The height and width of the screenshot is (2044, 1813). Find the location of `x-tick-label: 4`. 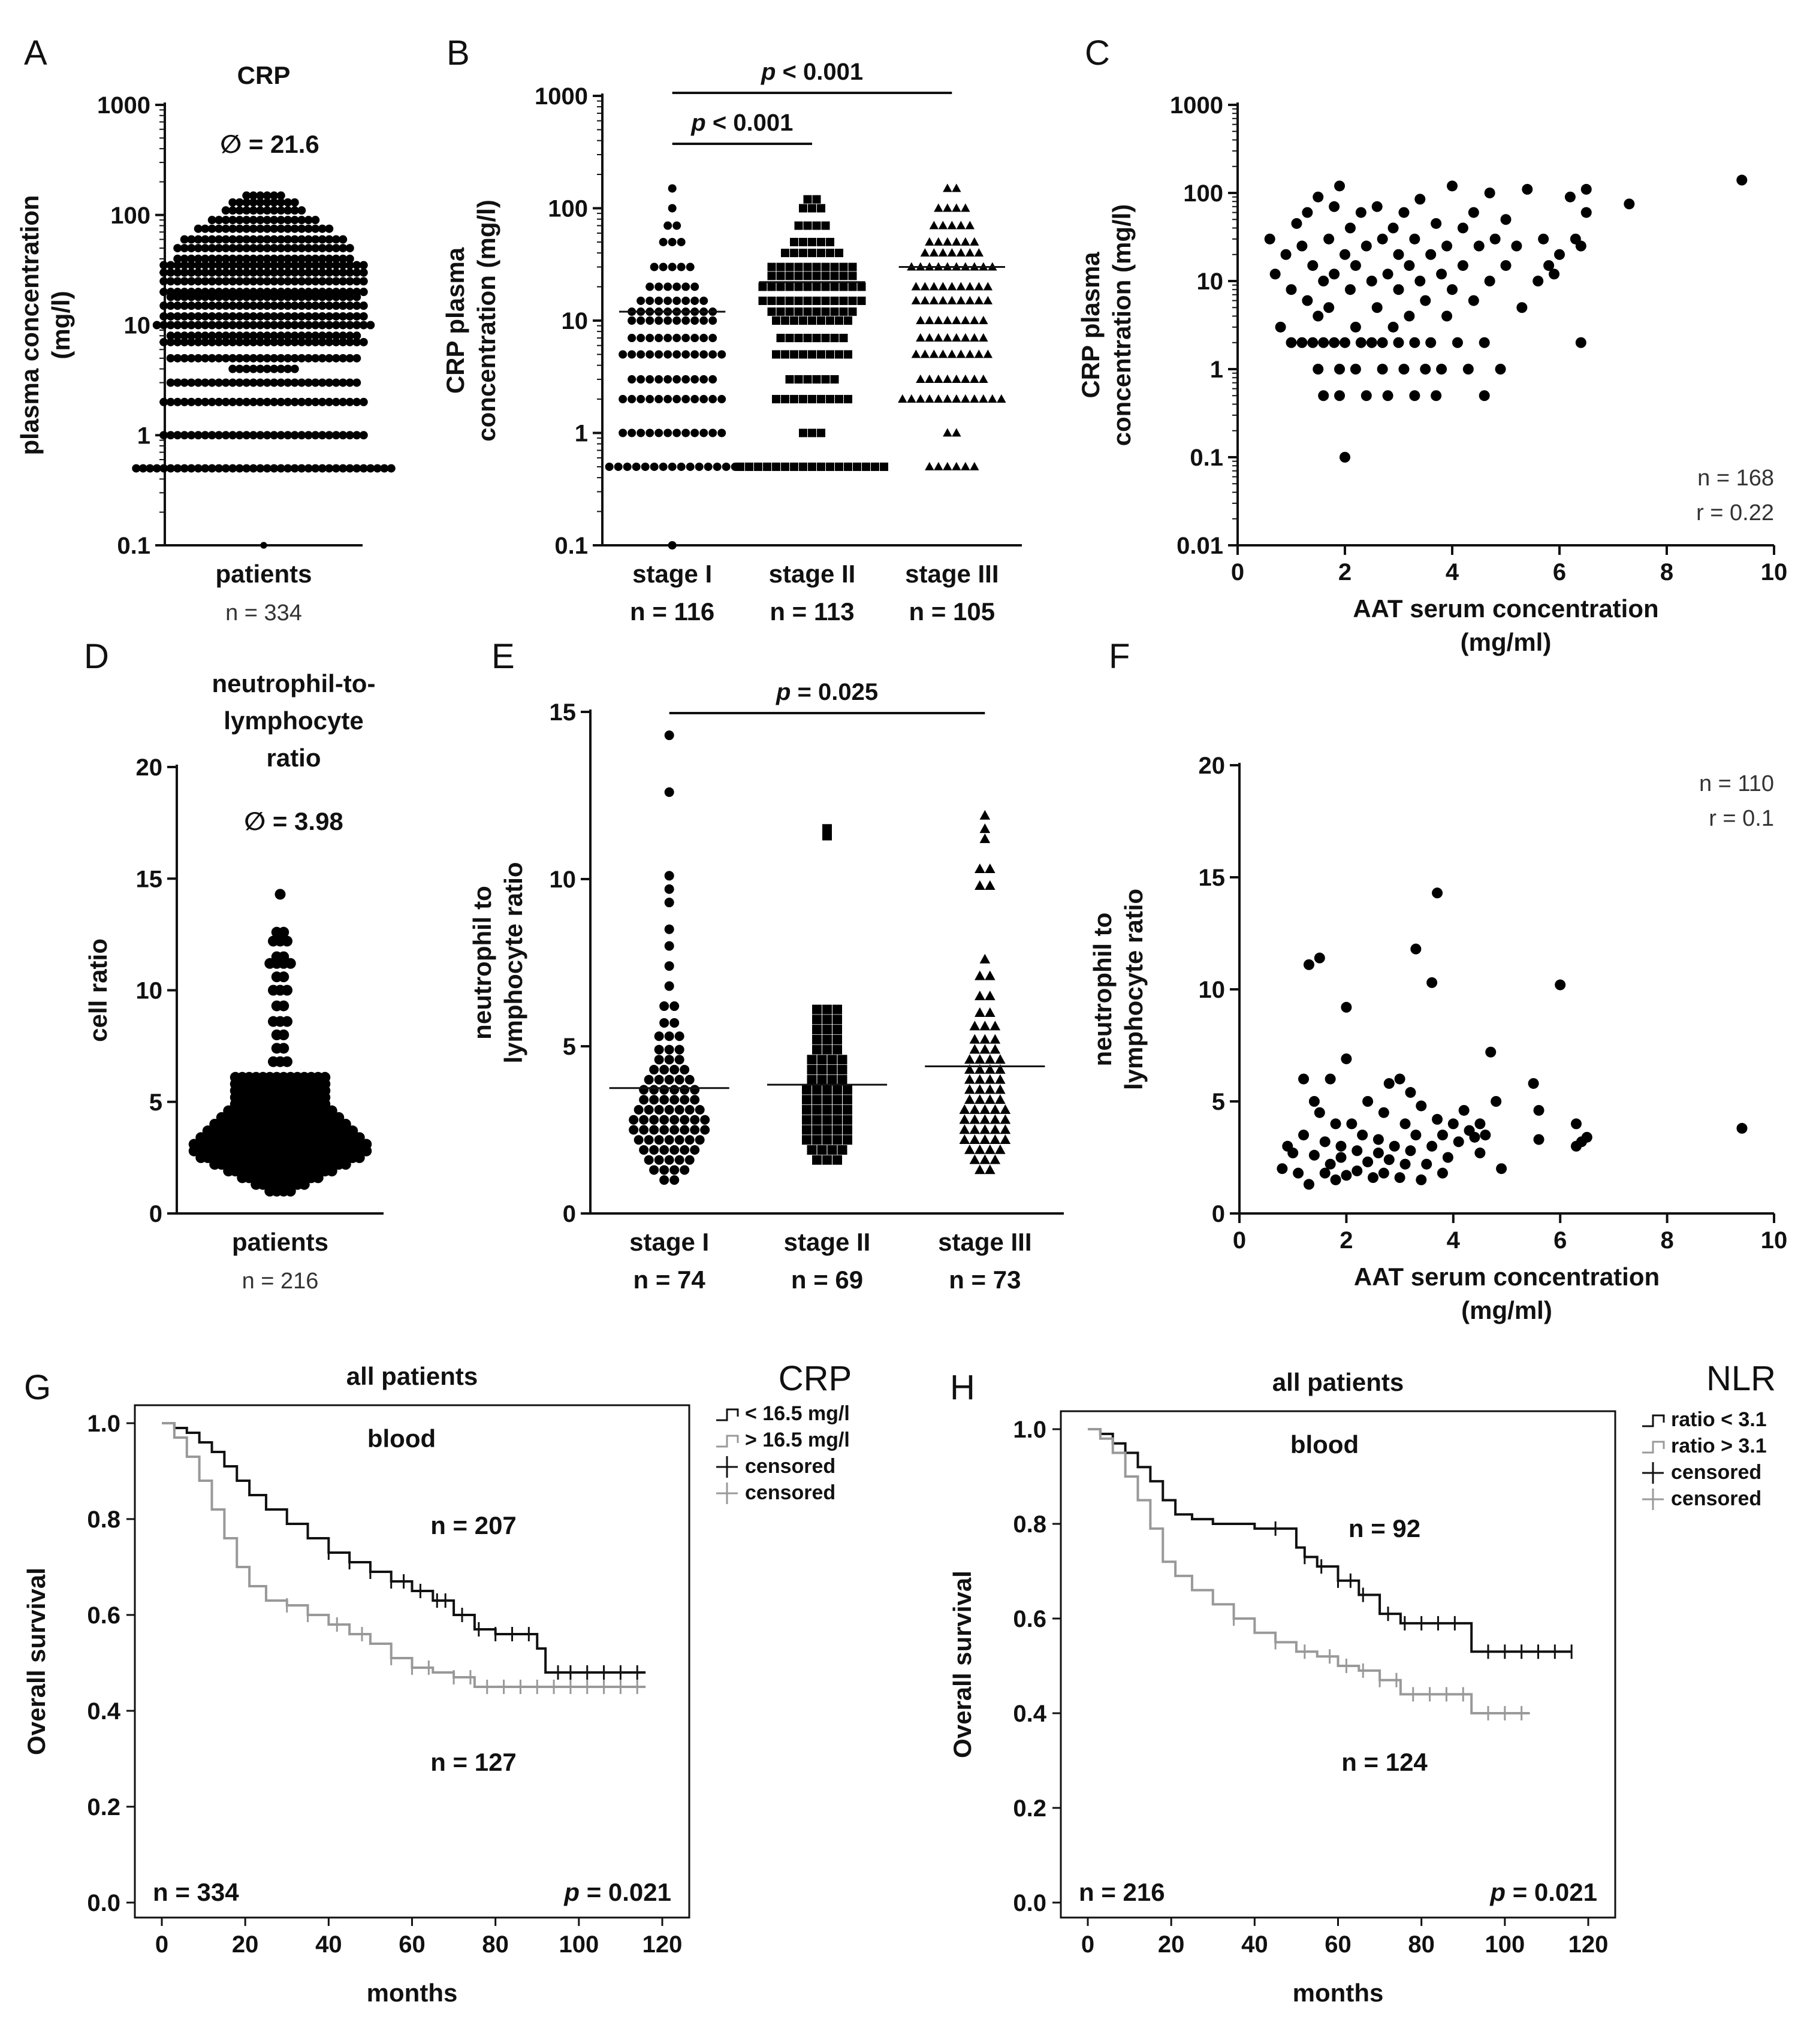

x-tick-label: 4 is located at coordinates (1452, 572).